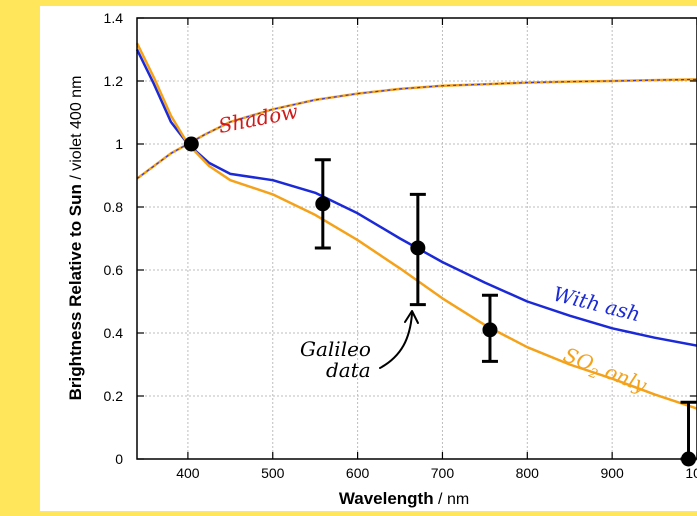  Describe the element at coordinates (114, 18) in the screenshot. I see `y-tick-label: 1.4` at that location.